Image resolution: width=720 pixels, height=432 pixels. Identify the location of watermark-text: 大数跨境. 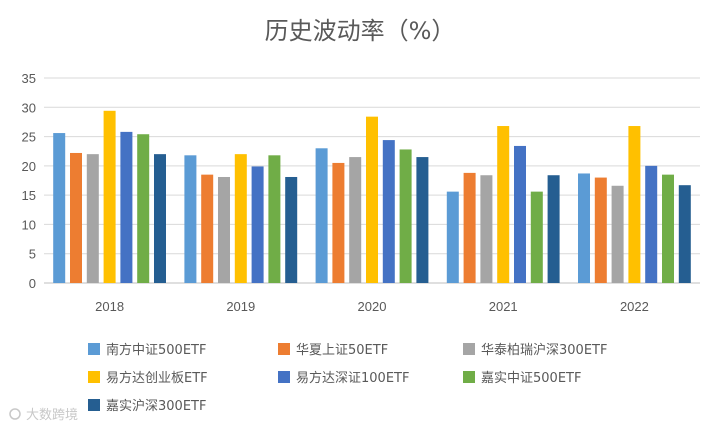
(52, 415).